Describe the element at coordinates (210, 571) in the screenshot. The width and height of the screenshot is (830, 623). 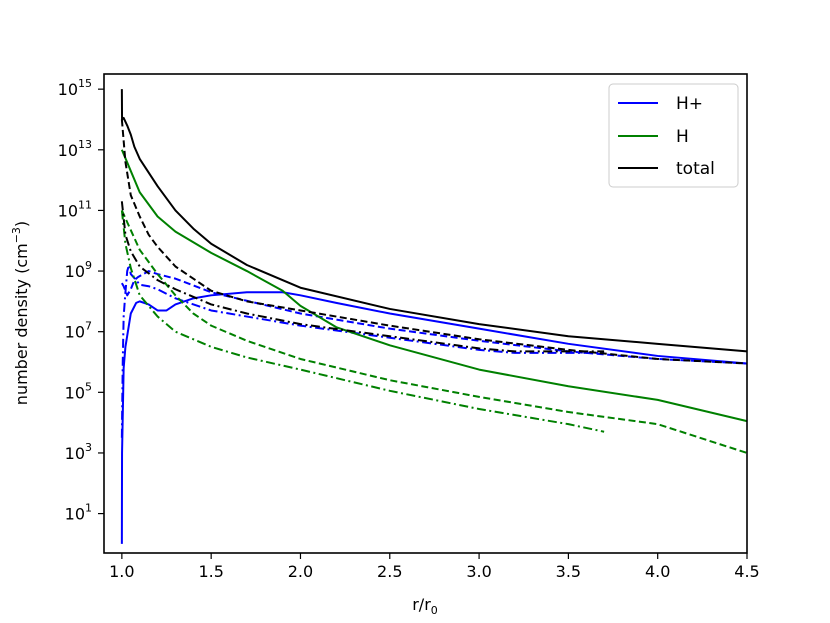
I see `x-tick-label: 1.5` at that location.